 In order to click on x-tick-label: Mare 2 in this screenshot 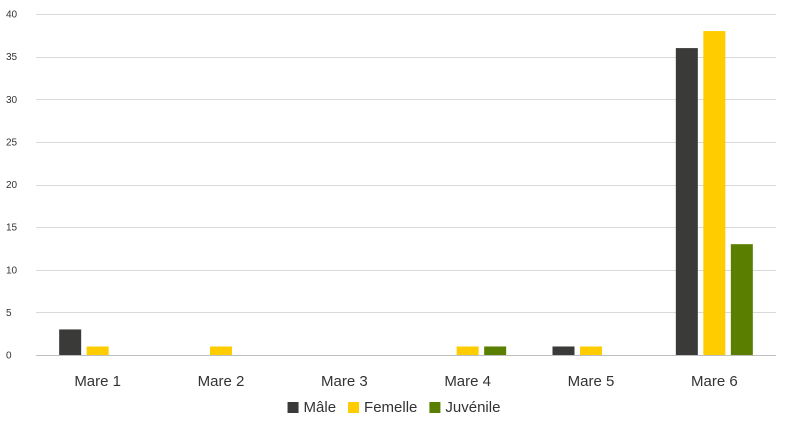, I will do `click(221, 381)`.